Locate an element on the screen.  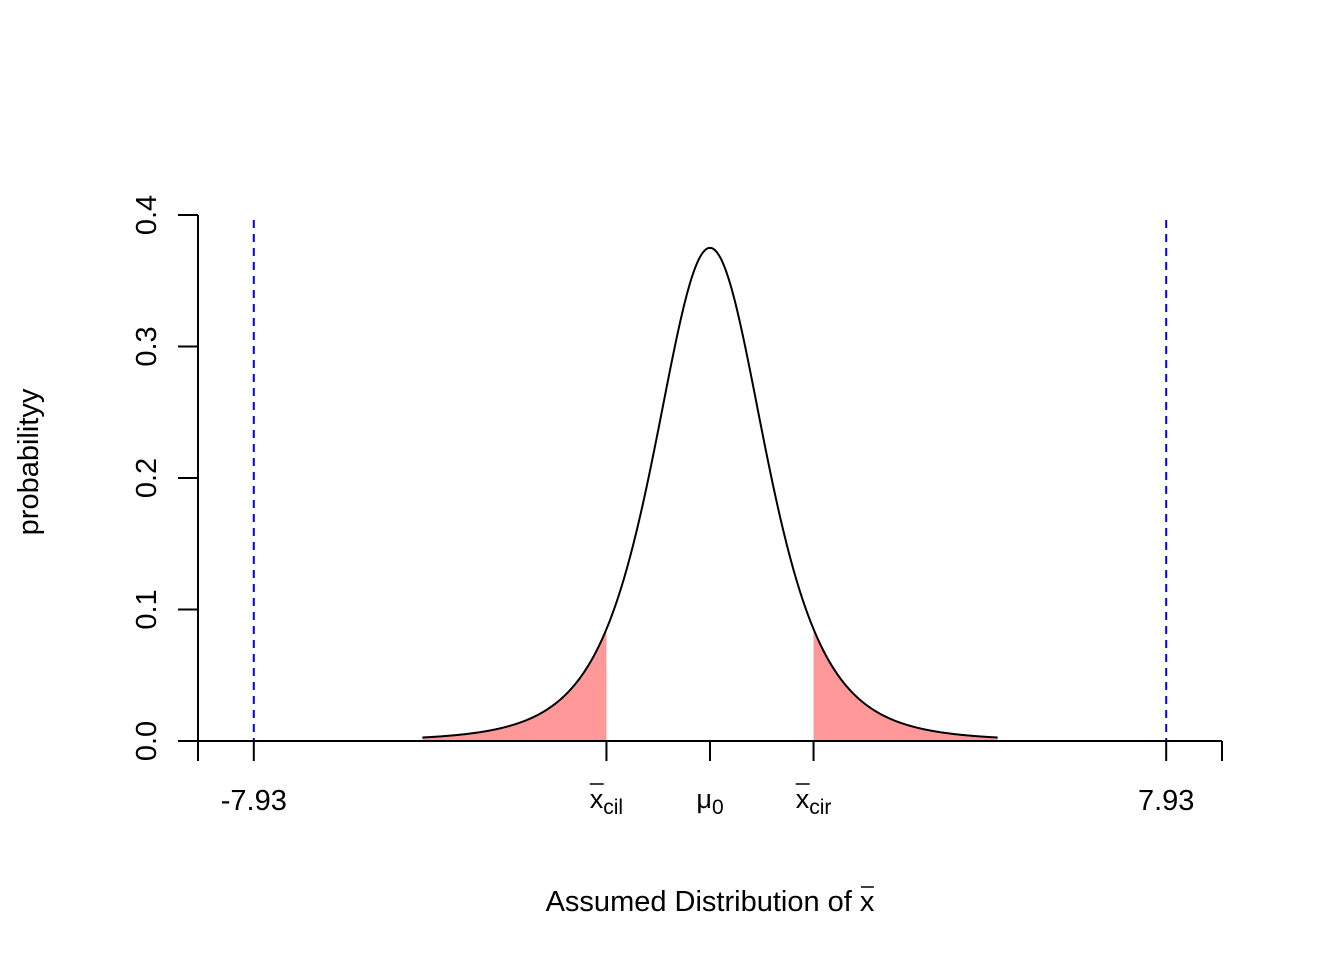
shade-left-tail is located at coordinates (514, 685).